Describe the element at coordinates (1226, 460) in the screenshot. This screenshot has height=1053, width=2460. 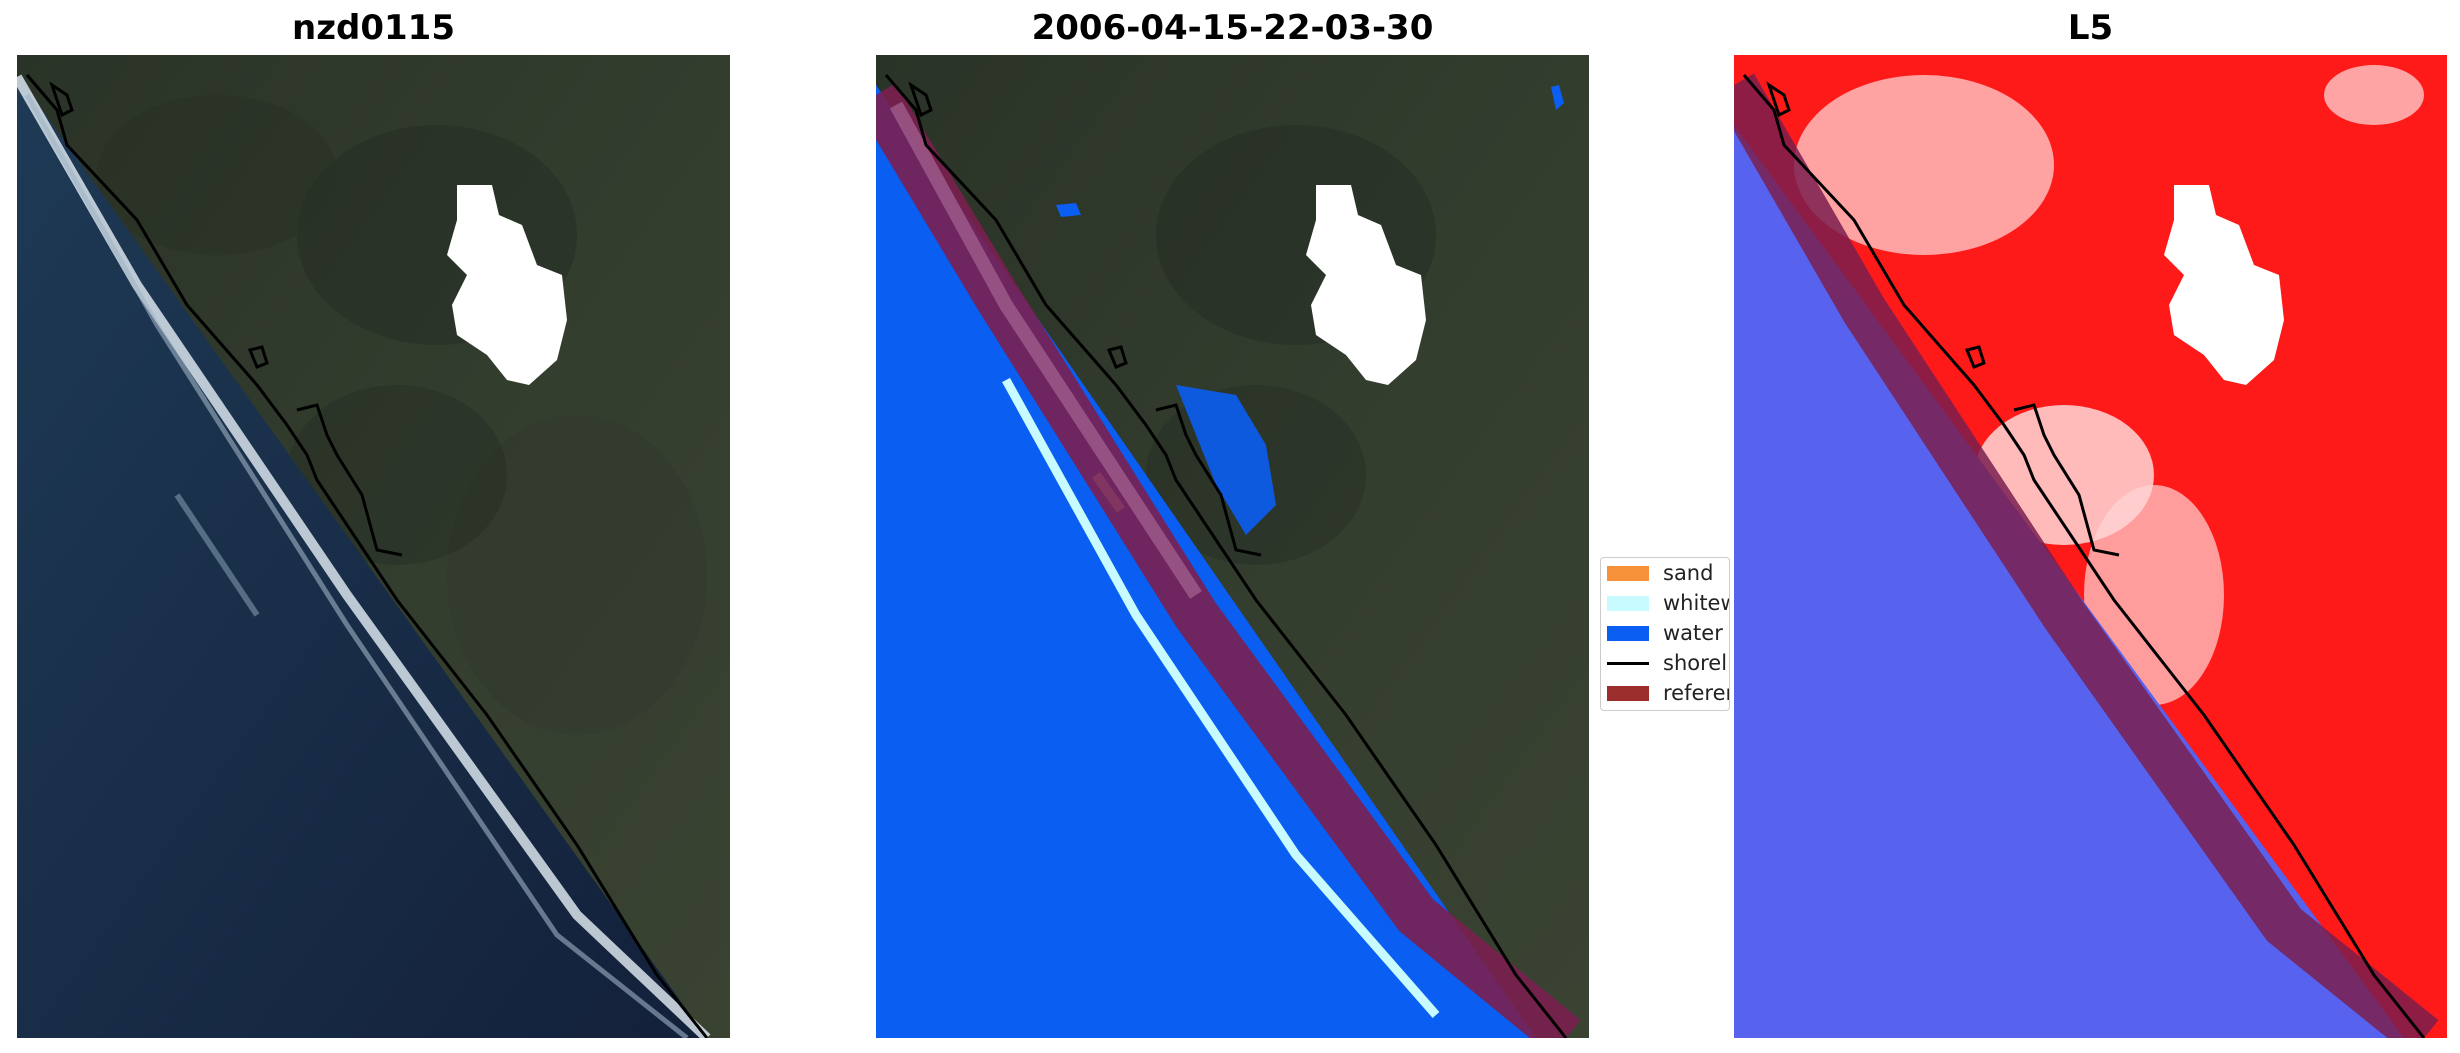
I see `water-patches` at that location.